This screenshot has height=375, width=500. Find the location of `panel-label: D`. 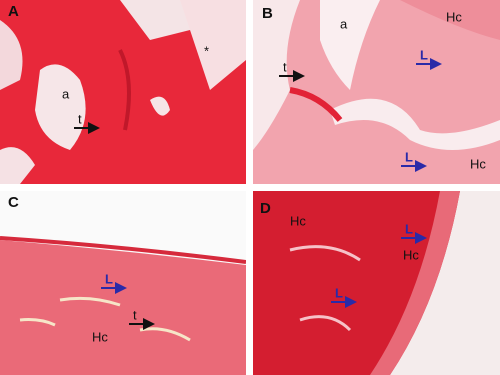

panel-label: D is located at coordinates (265, 208).